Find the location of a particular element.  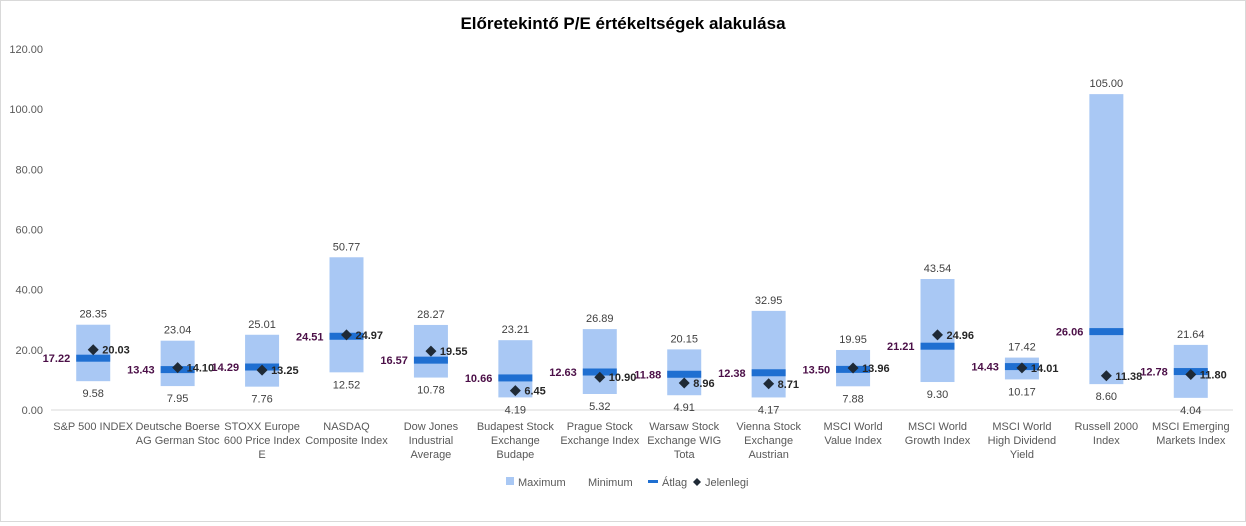

x-category-label: Composite Index is located at coordinates (346, 441).